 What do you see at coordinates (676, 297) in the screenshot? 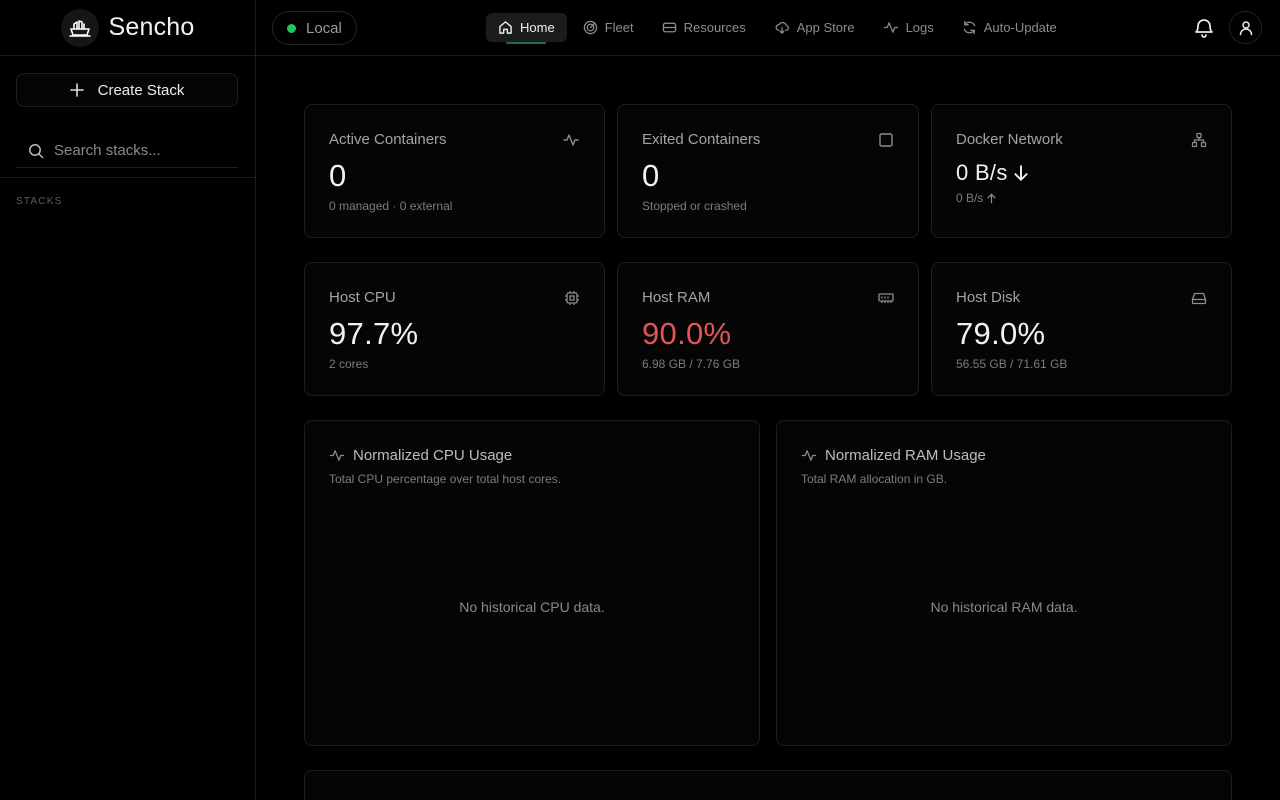
I see `card-title: Host RAM` at bounding box center [676, 297].